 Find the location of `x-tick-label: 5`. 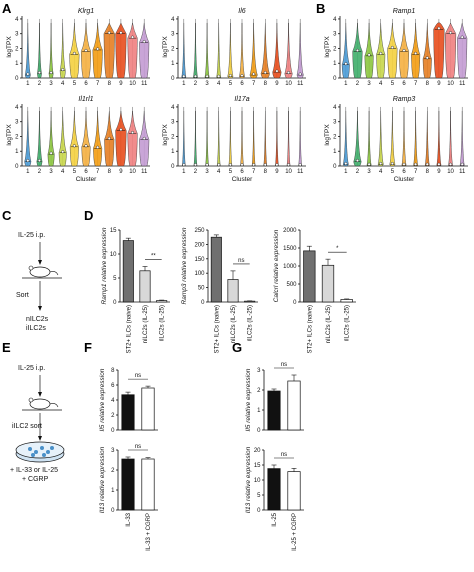

x-tick-label: 5 is located at coordinates (75, 84).